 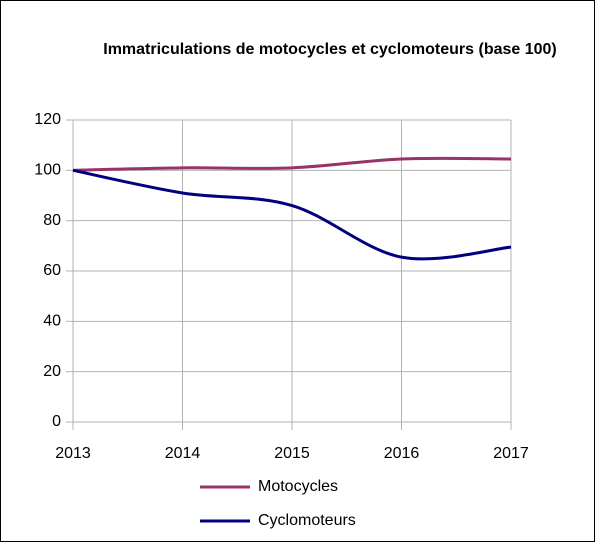 What do you see at coordinates (52, 371) in the screenshot?
I see `y-tick-label: 20` at bounding box center [52, 371].